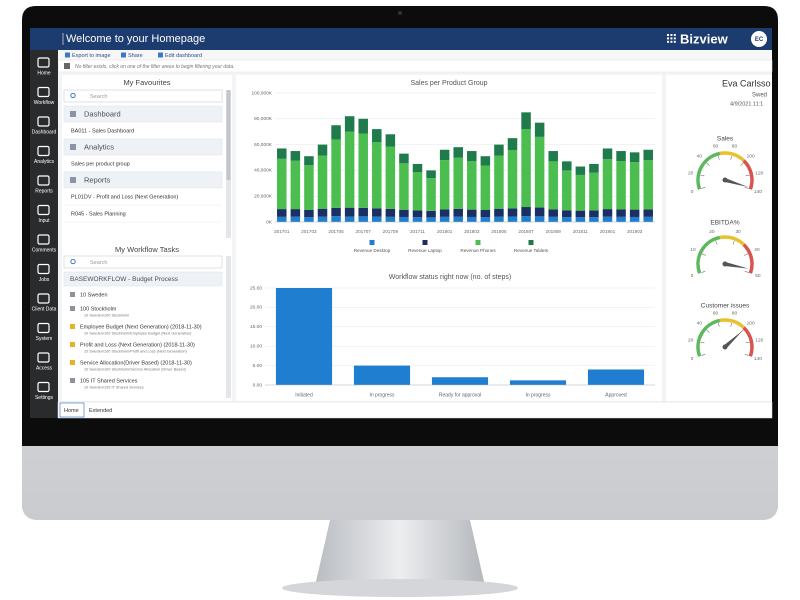 The width and height of the screenshot is (800, 600). Describe the element at coordinates (478, 250) in the screenshot. I see `legend-label: Revenue Phones` at that location.